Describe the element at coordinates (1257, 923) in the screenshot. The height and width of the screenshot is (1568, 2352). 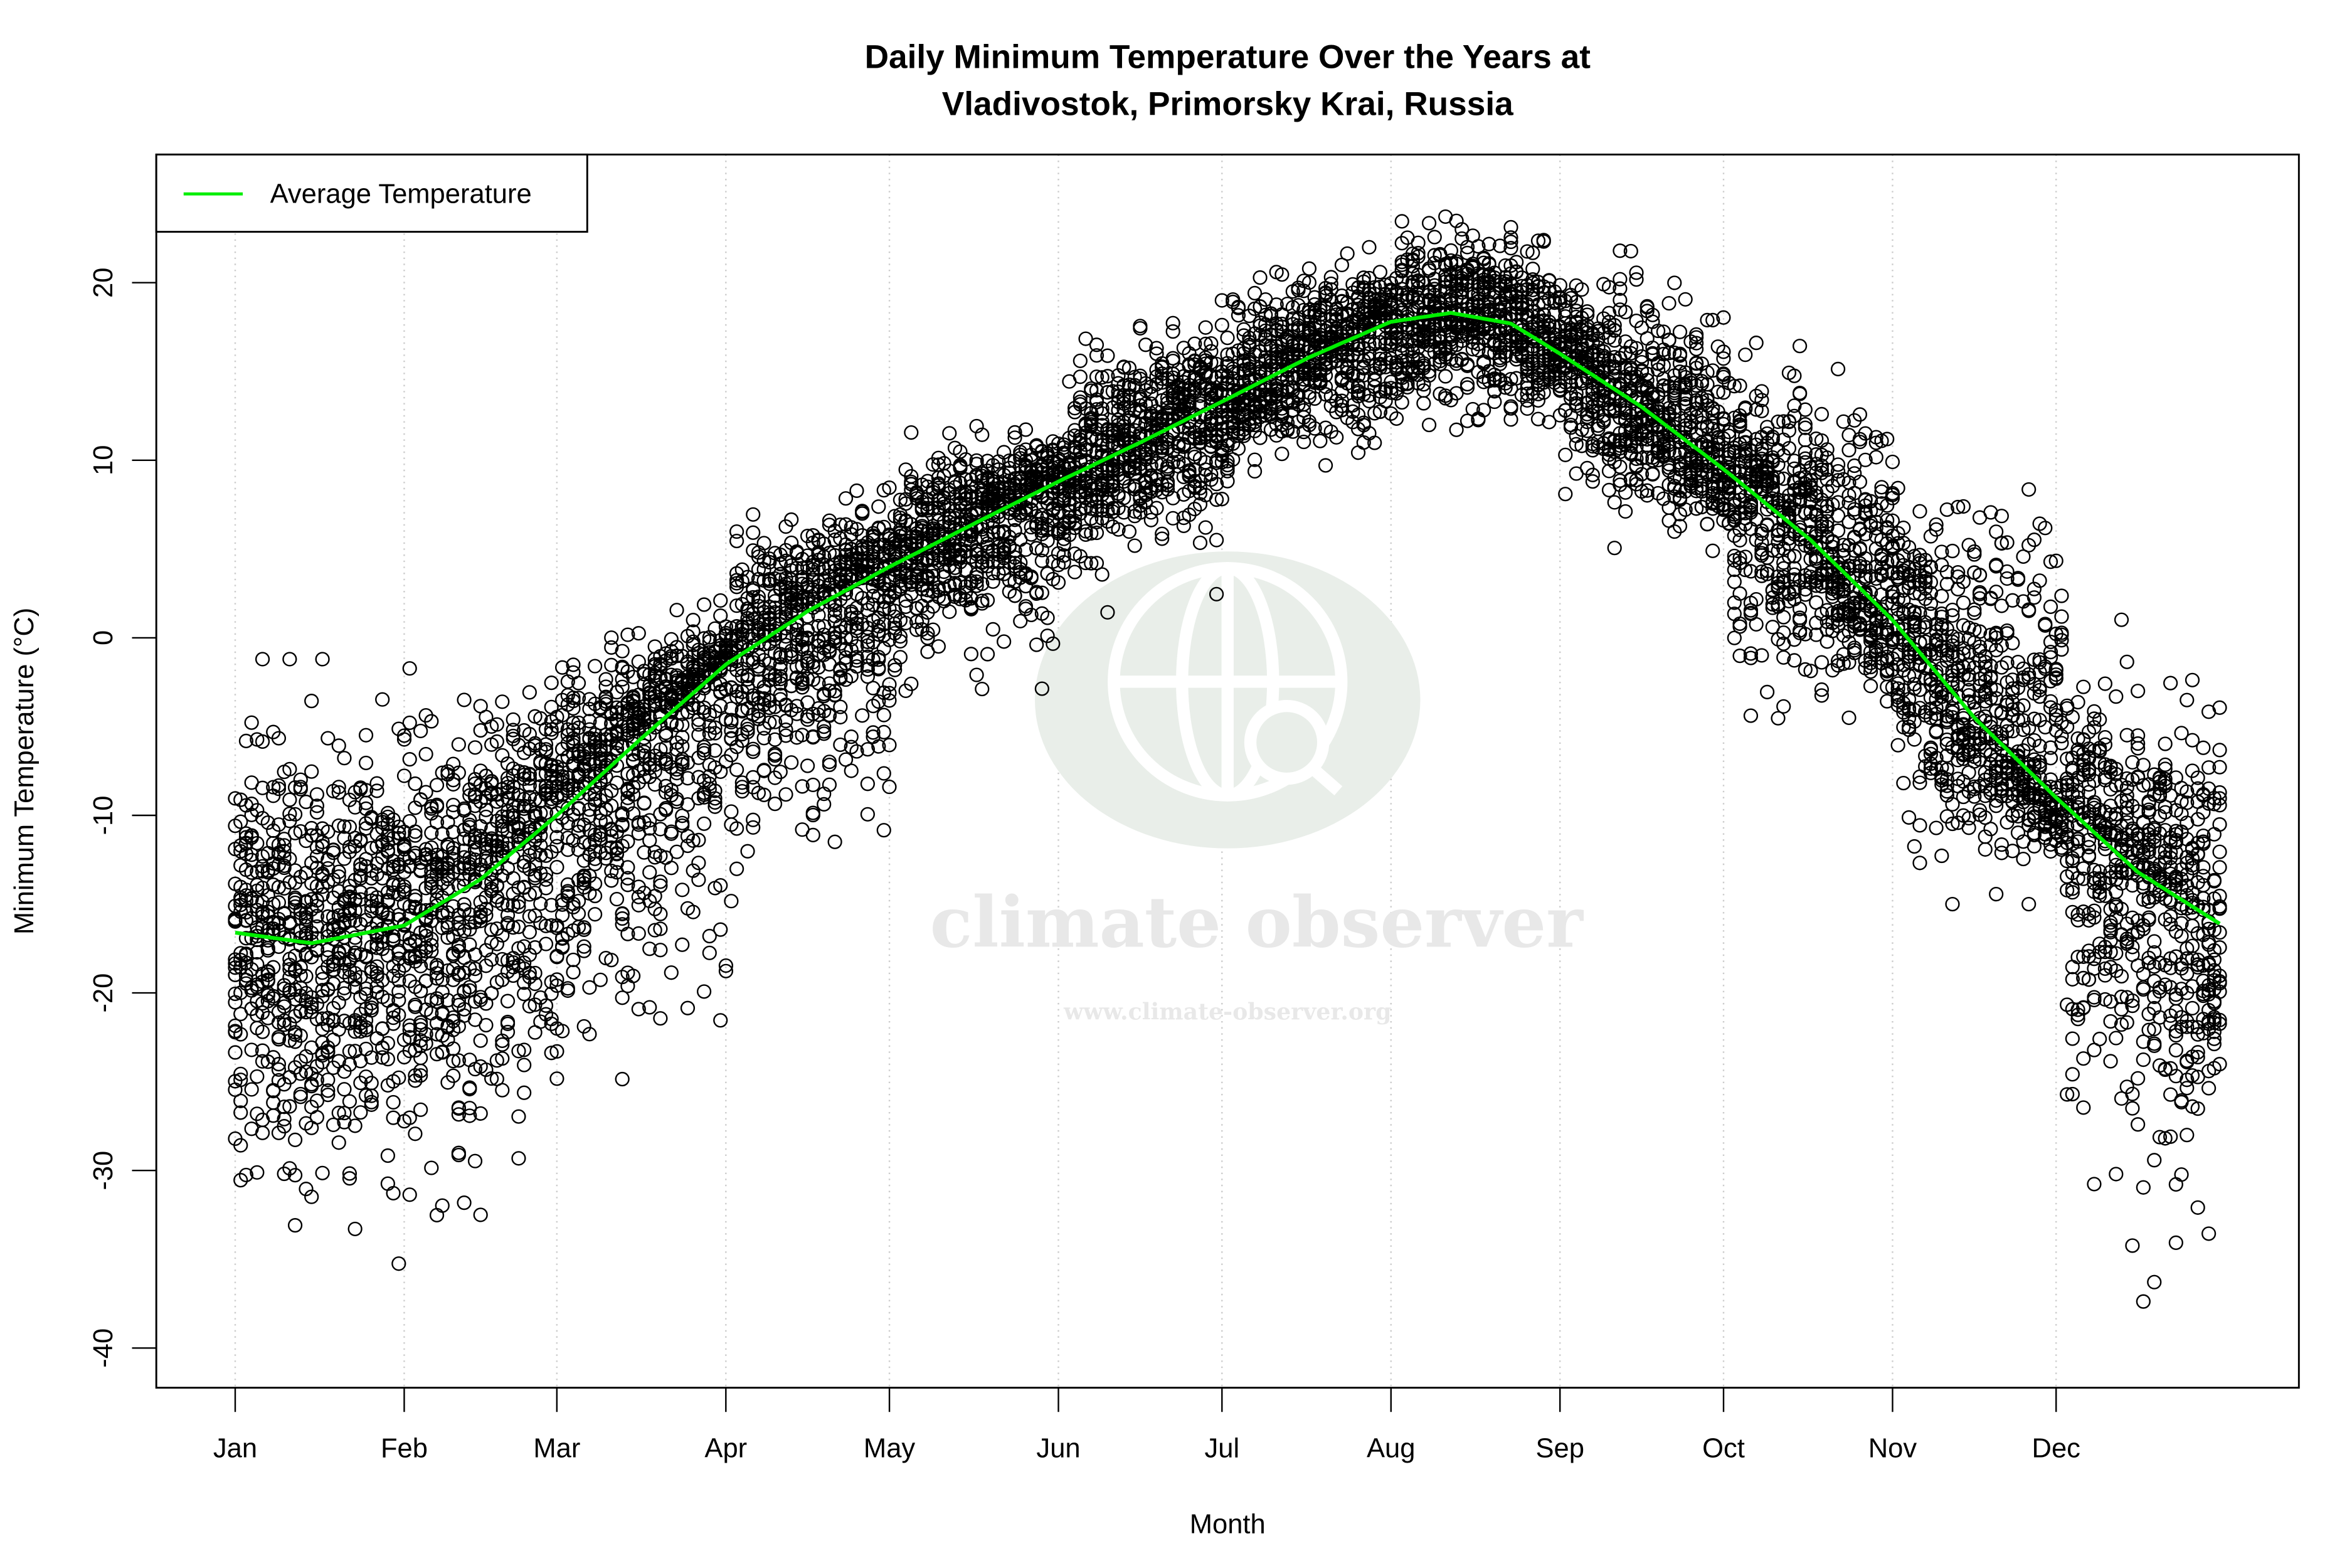
I see `watermark-name: climate observer` at that location.